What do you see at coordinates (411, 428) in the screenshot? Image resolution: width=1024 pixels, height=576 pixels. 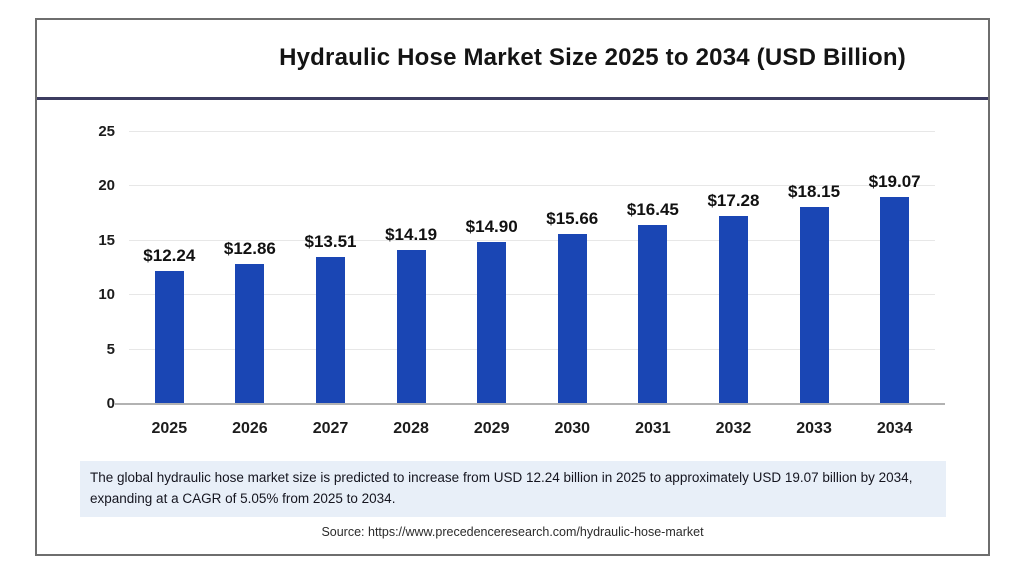 I see `x-tick-label-2028: 2028` at bounding box center [411, 428].